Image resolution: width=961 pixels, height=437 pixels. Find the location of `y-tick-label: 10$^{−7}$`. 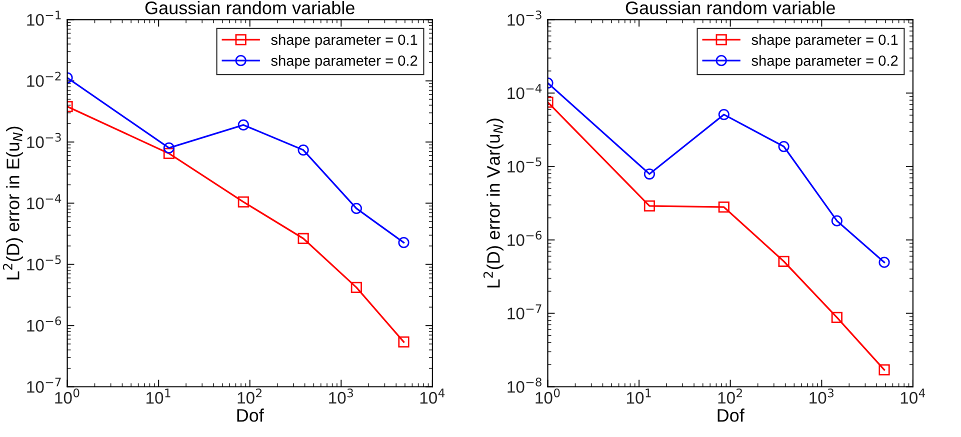

y-tick-label: 10$^{−7}$ is located at coordinates (525, 312).